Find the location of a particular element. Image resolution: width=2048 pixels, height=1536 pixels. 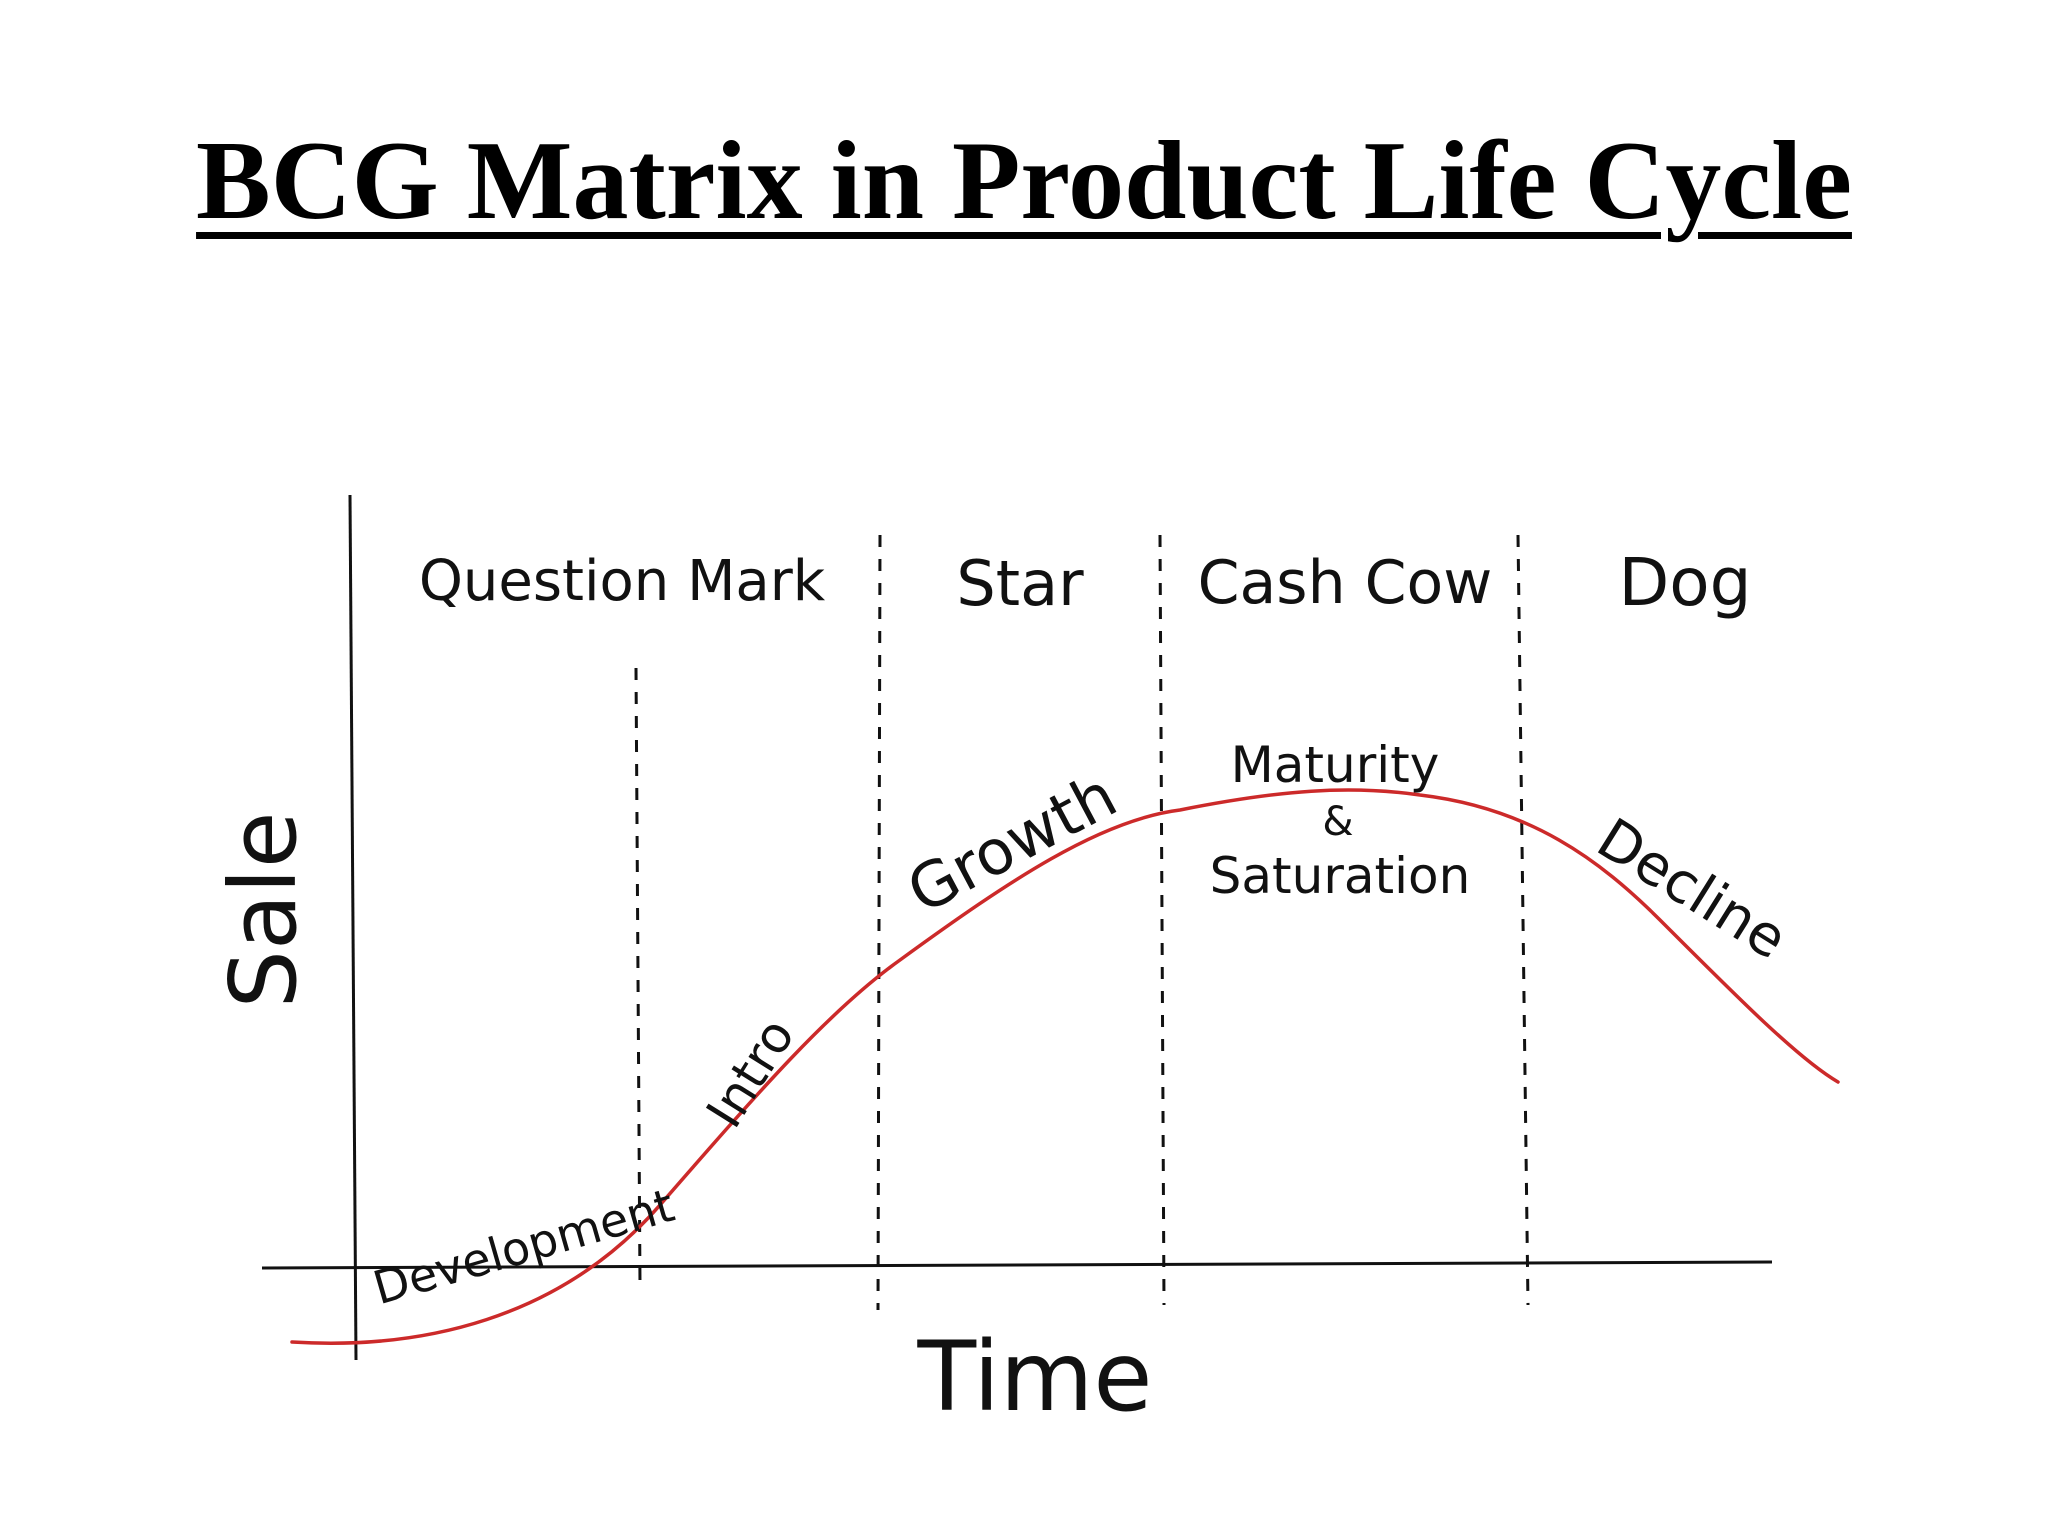

slide-title: BCG Matrix in Product Life Cycle is located at coordinates (1024, 181).